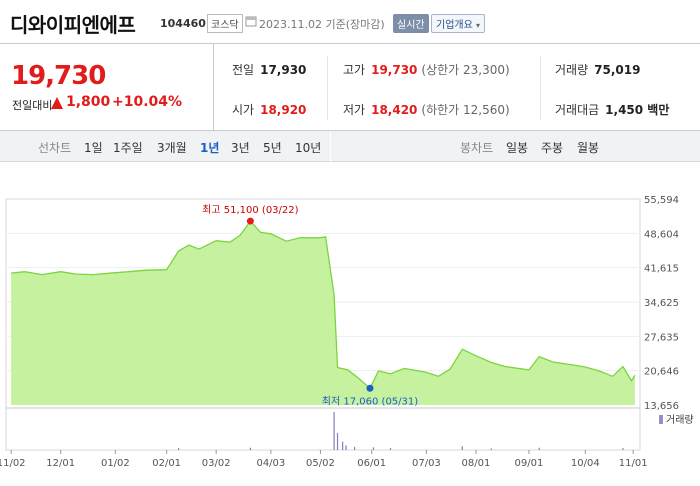 The image size is (700, 486). What do you see at coordinates (183, 23) in the screenshot?
I see `stock-code: 104460` at bounding box center [183, 23].